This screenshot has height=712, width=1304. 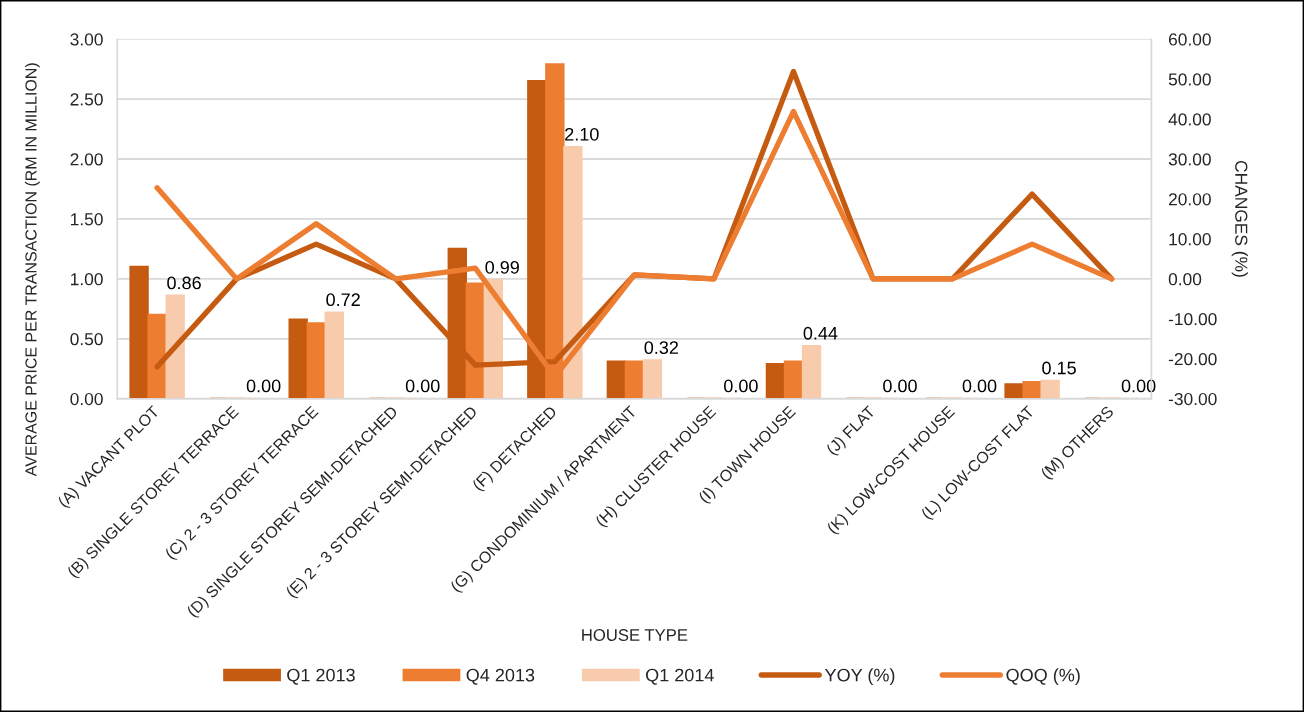 I want to click on y2-tick-label: -10.00, so click(x=1192, y=319).